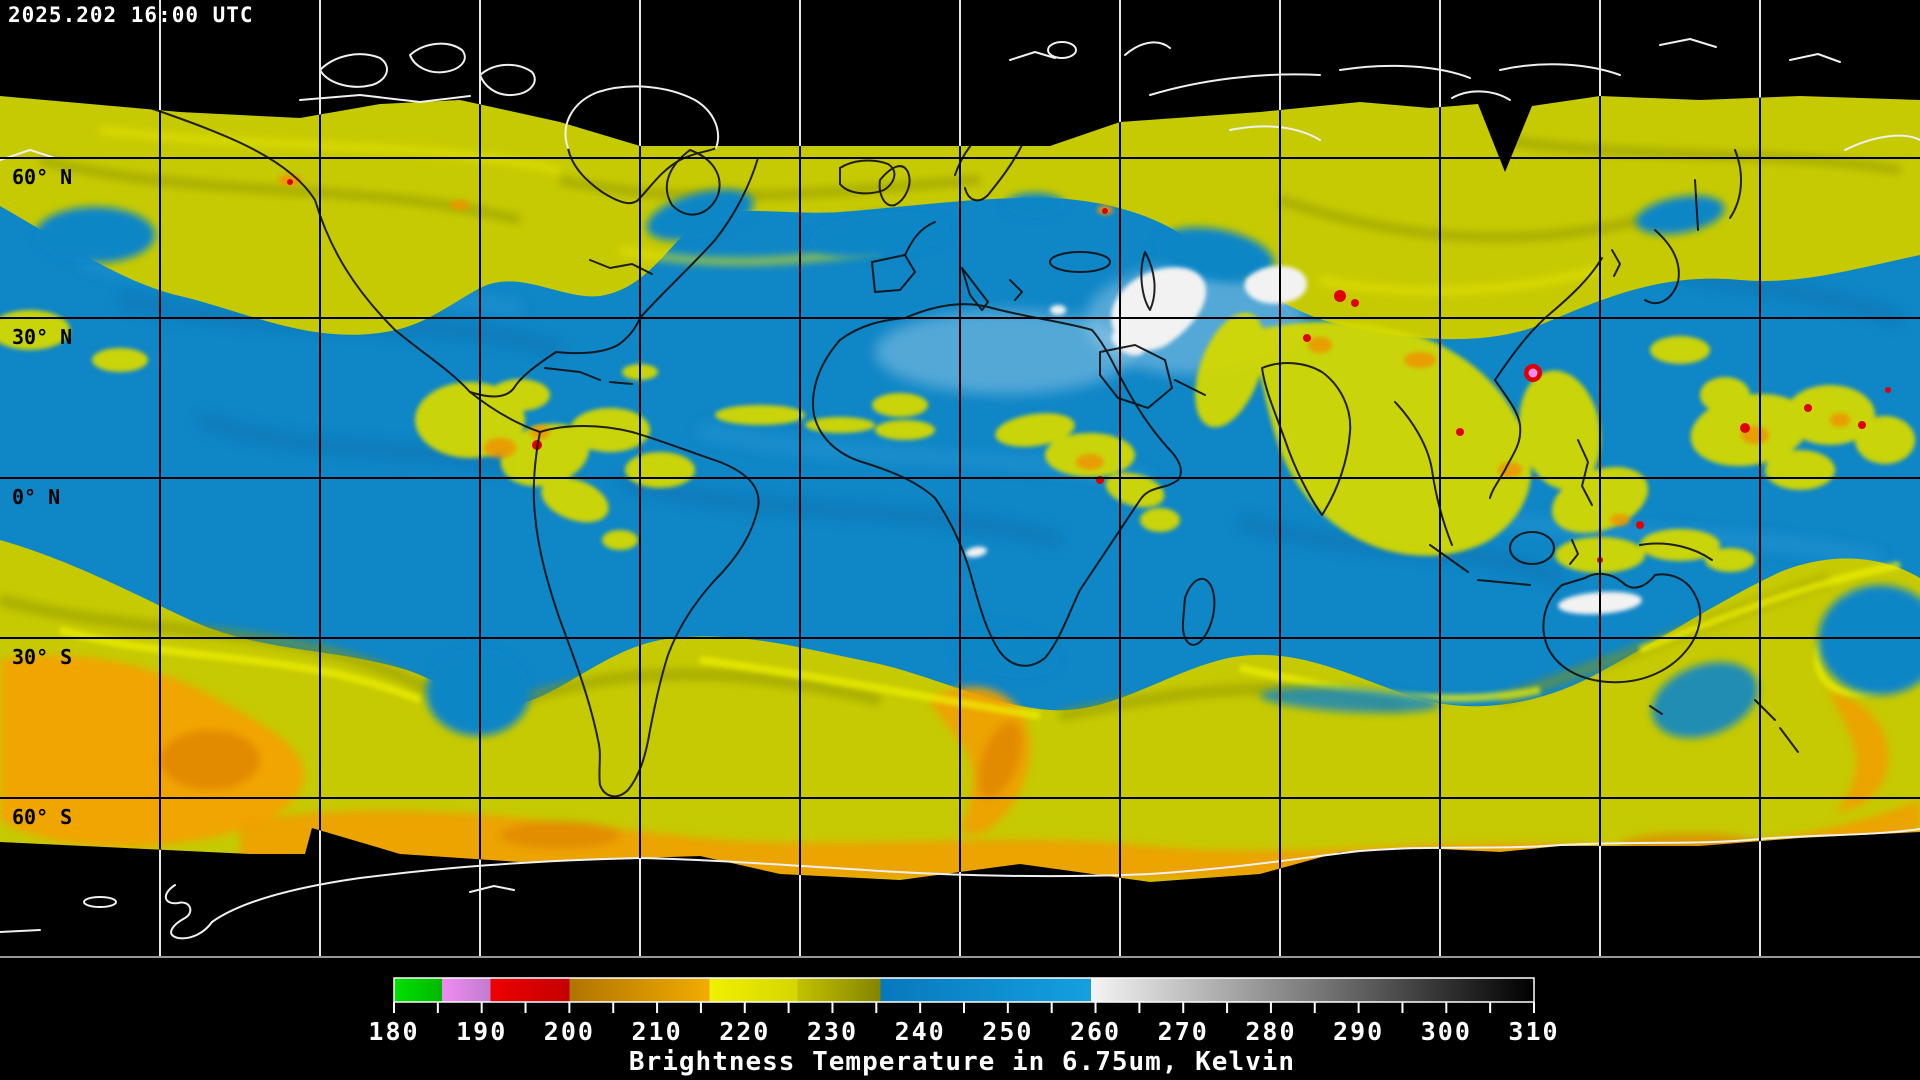  Describe the element at coordinates (569, 1031) in the screenshot. I see `colorbar-tick-label: 200` at that location.